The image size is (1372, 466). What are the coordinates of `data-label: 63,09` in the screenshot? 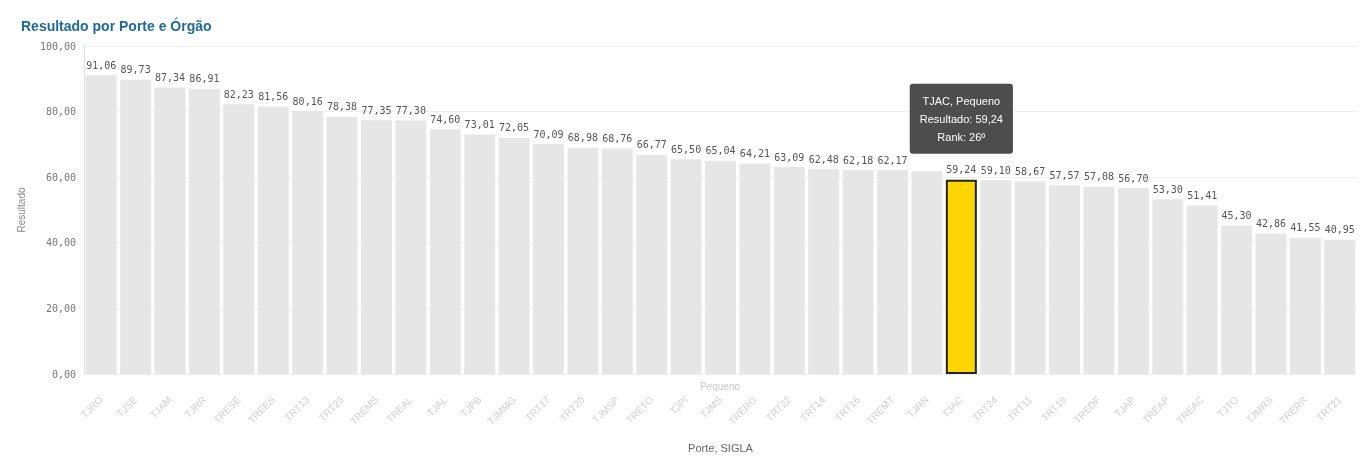 It's located at (789, 157).